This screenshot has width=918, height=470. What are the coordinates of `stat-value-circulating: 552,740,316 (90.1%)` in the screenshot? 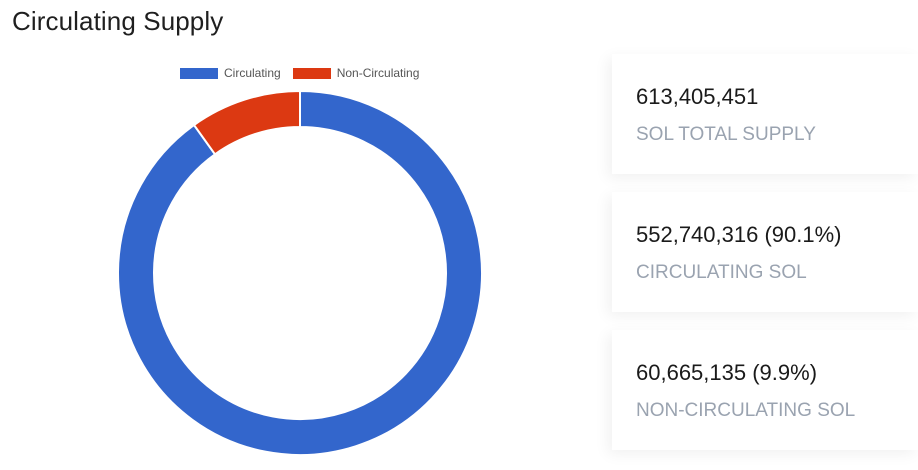 It's located at (739, 234).